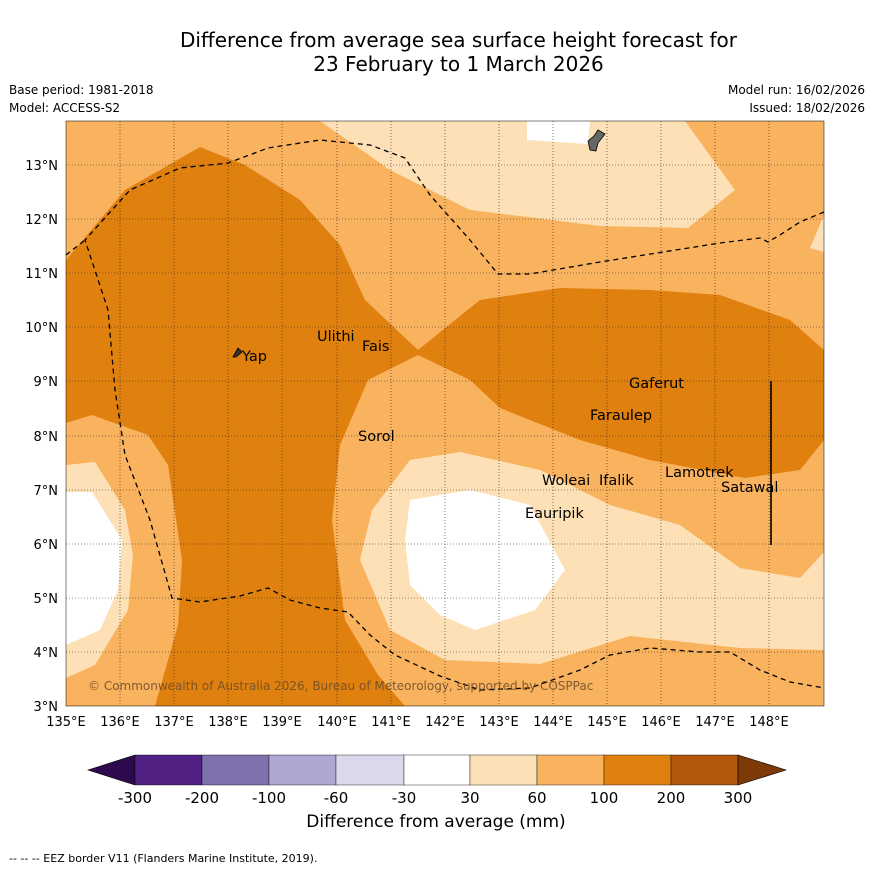 The image size is (873, 873). I want to click on label-sorol: Sorol, so click(376, 437).